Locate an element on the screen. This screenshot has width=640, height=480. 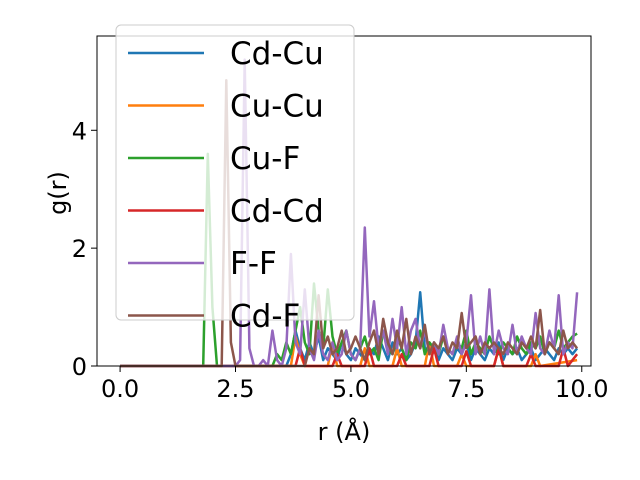
legend-item: Cd-F is located at coordinates (214, 317).